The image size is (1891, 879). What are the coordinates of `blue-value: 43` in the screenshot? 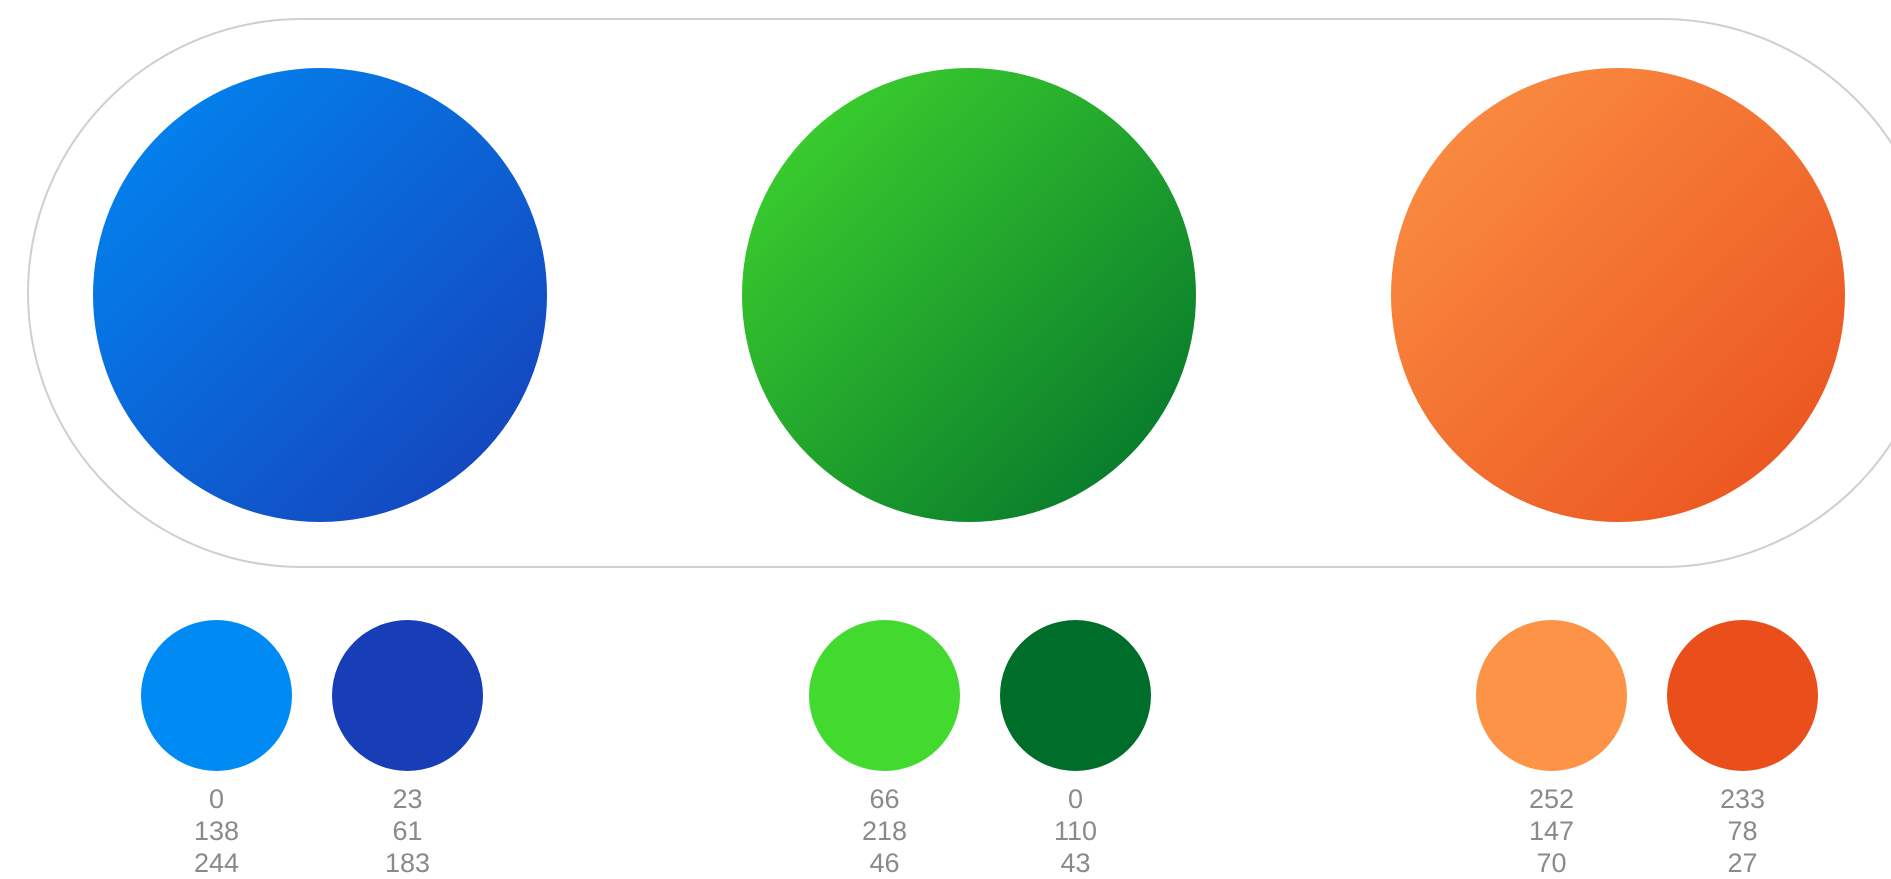 It's located at (1075, 863).